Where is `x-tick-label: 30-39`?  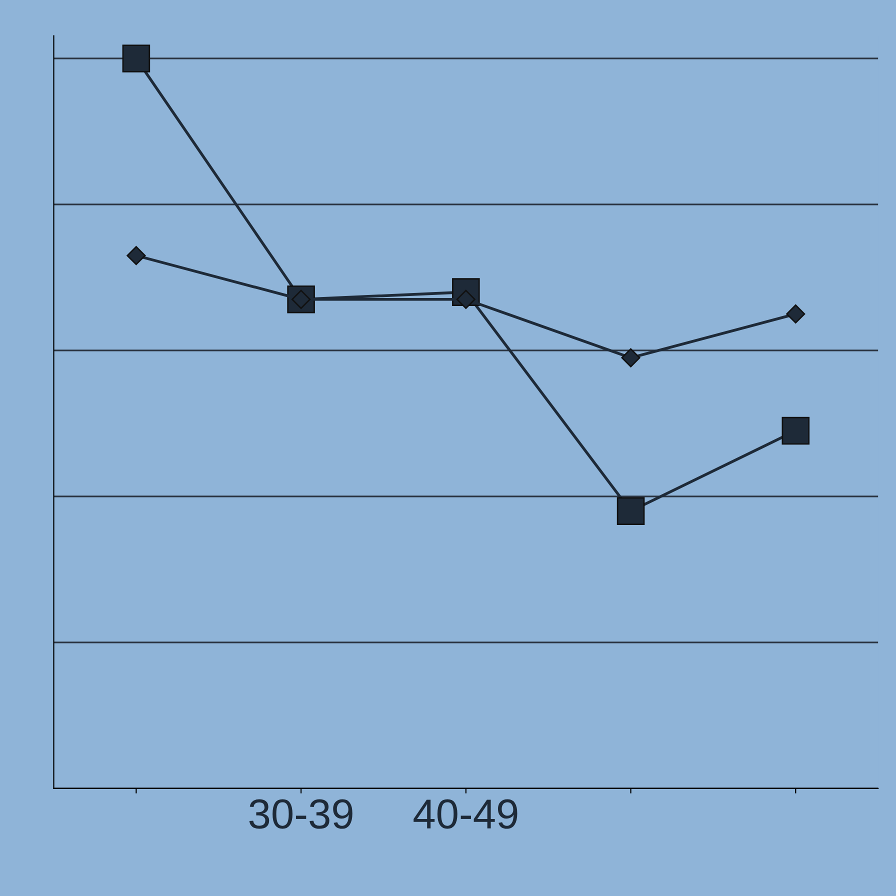
x-tick-label: 30-39 is located at coordinates (300, 814).